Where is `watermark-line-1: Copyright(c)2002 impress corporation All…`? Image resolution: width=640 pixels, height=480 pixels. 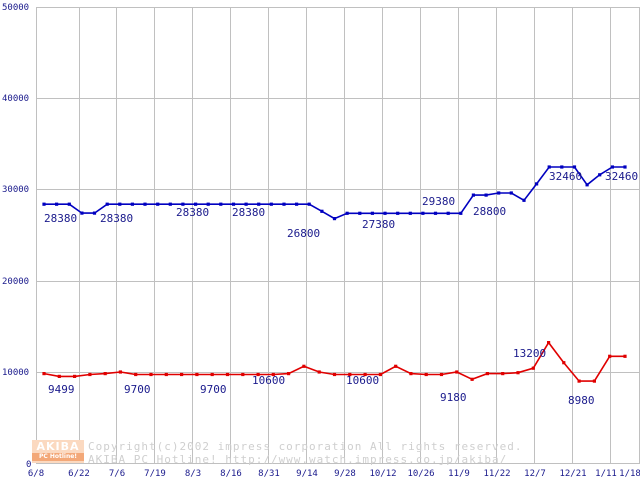 watermark-line-1: Copyright(c)2002 impress corporation All… is located at coordinates (305, 446).